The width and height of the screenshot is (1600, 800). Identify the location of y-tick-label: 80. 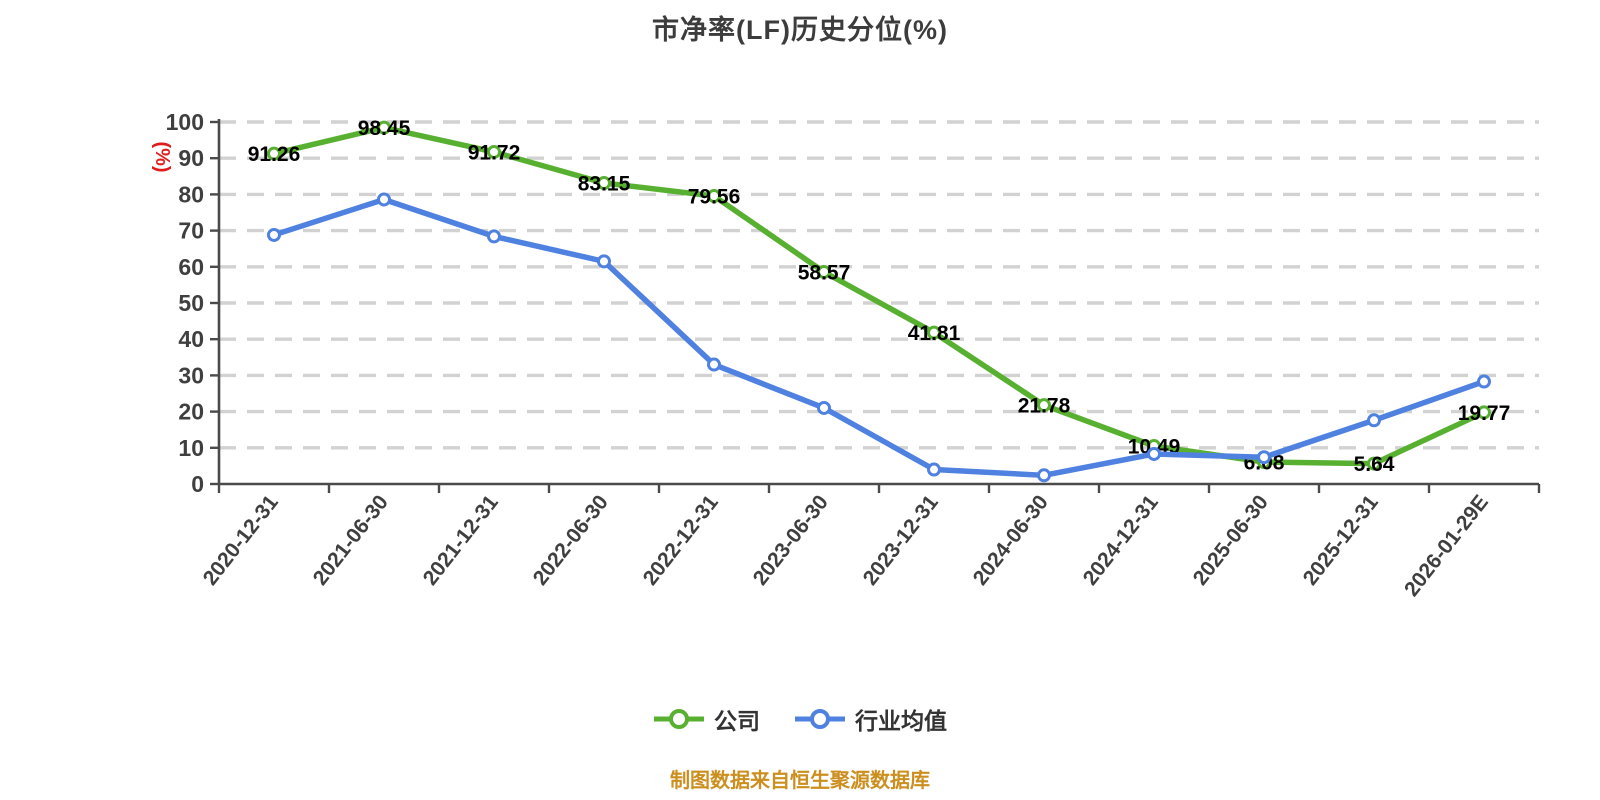
(191, 194).